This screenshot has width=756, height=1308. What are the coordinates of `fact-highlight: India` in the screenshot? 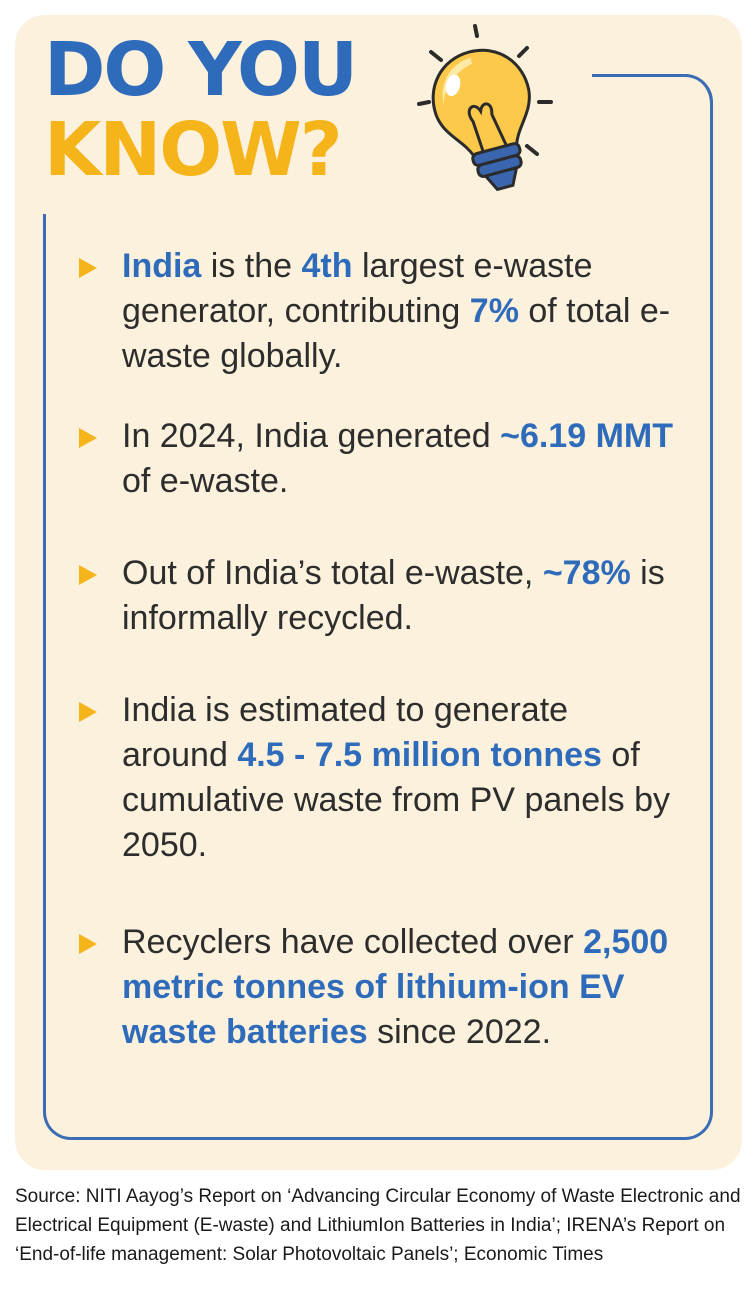 It's located at (162, 266).